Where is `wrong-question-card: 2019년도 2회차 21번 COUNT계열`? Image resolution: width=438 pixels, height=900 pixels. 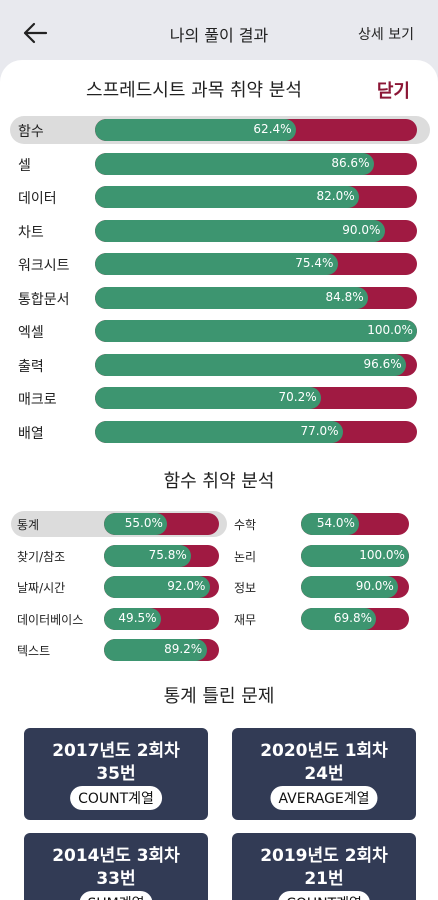
wrong-question-card: 2019년도 2회차 21번 COUNT계열 is located at coordinates (324, 866).